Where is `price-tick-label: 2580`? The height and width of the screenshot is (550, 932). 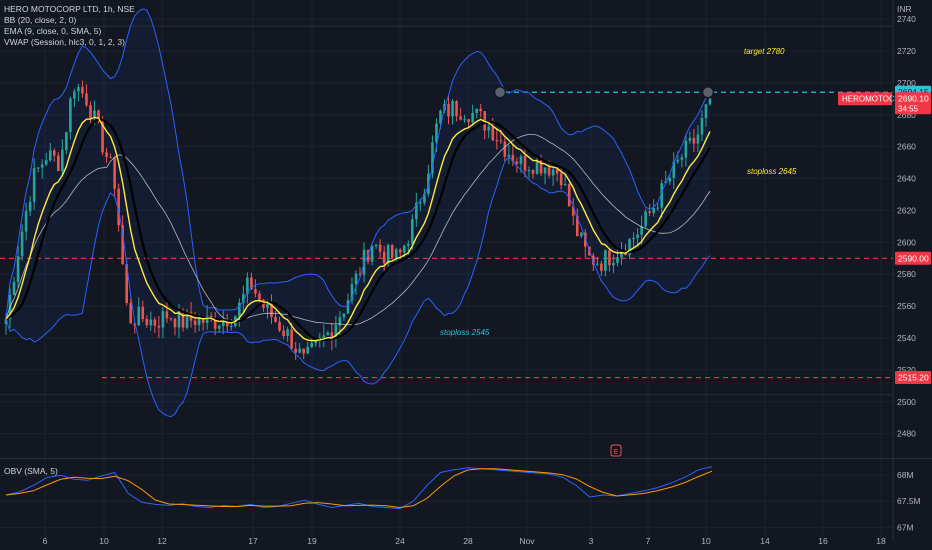
price-tick-label: 2580 is located at coordinates (906, 274).